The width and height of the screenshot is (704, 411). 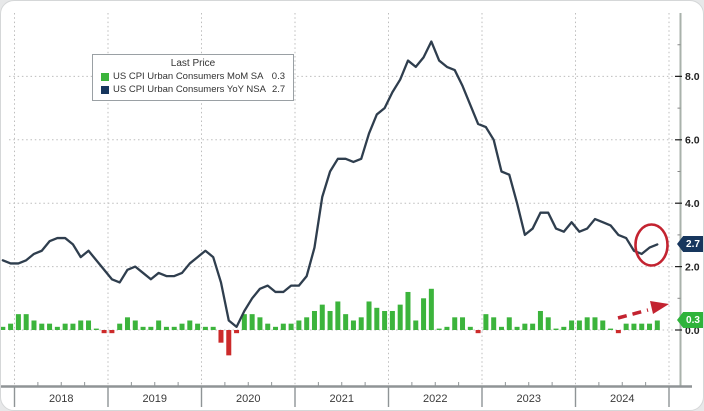 What do you see at coordinates (188, 76) in the screenshot?
I see `legend-label-mom: US CPI Urban Consumers MoM SA` at bounding box center [188, 76].